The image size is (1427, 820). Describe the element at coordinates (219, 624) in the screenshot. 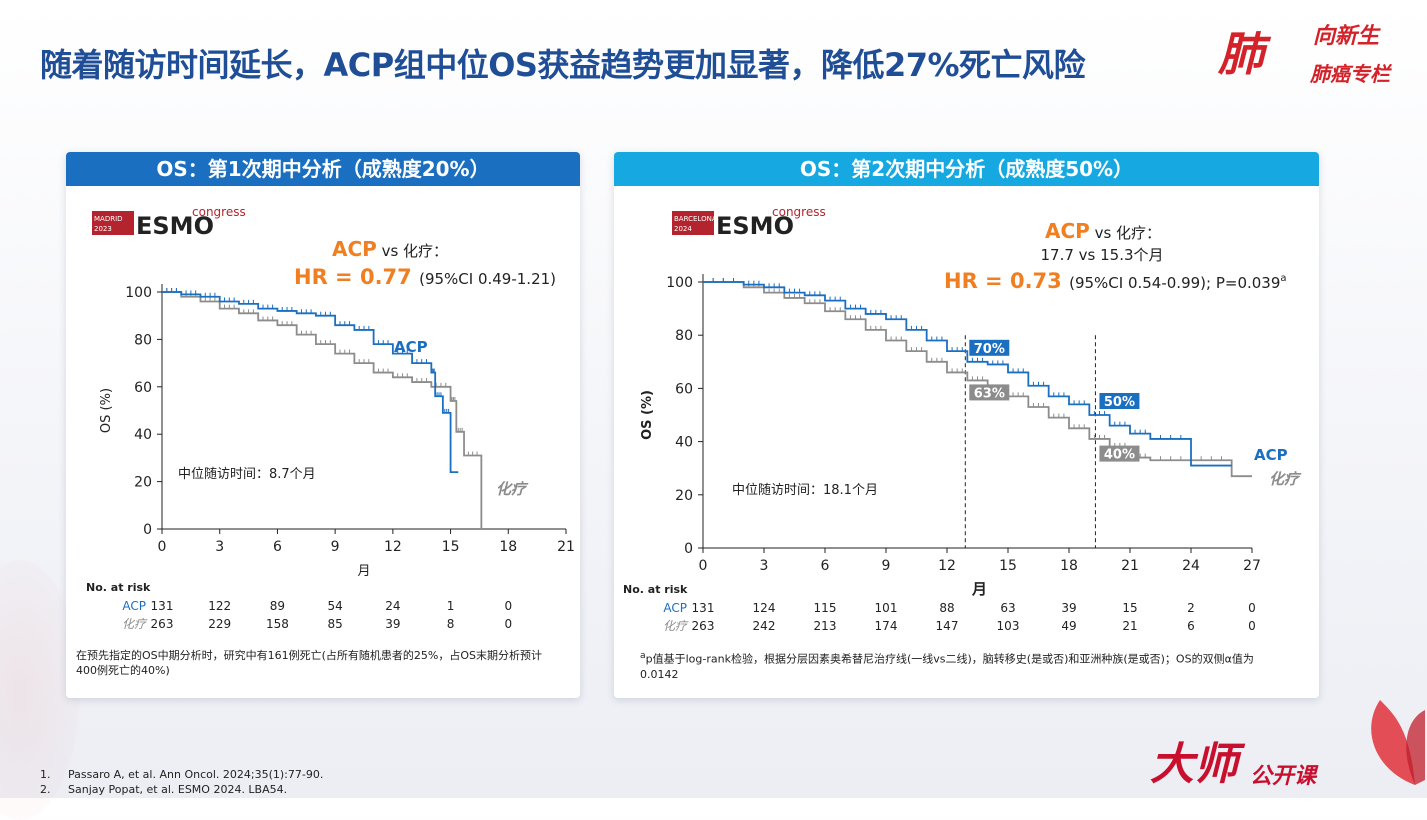

I see `risk-cell: 229` at that location.